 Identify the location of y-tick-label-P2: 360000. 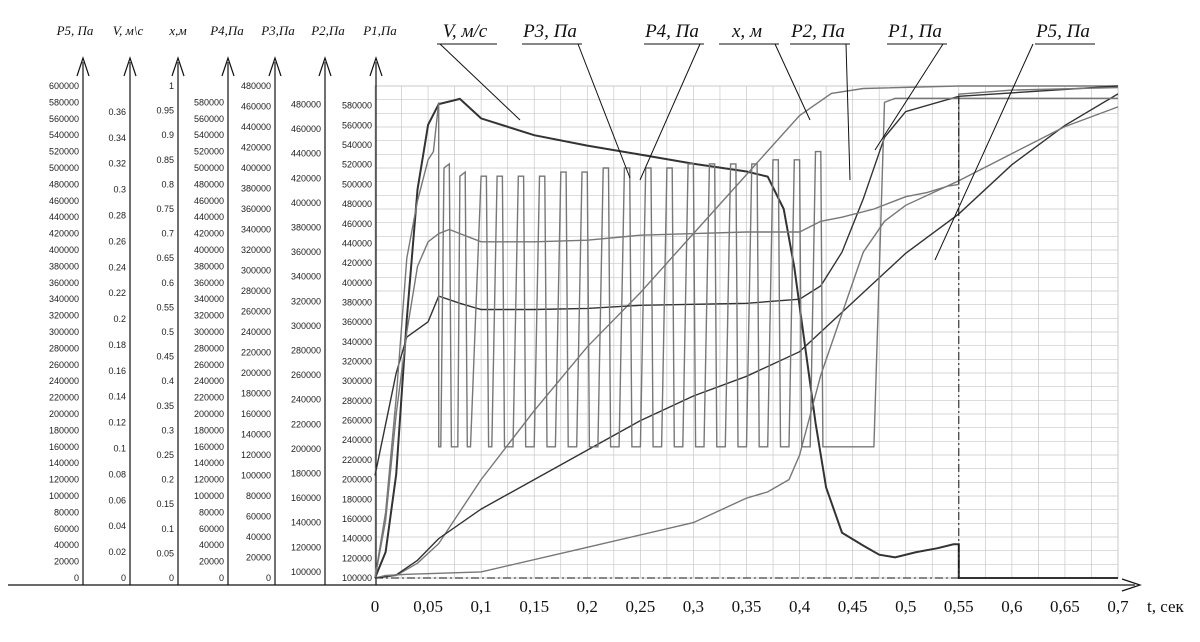
(306, 252).